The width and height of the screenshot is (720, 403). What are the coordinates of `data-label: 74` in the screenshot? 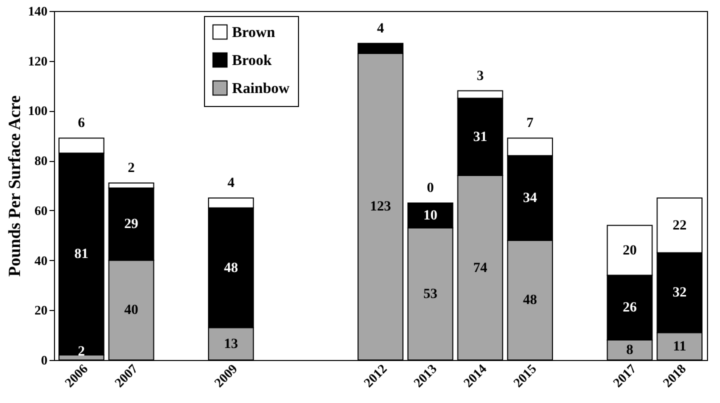 It's located at (480, 268).